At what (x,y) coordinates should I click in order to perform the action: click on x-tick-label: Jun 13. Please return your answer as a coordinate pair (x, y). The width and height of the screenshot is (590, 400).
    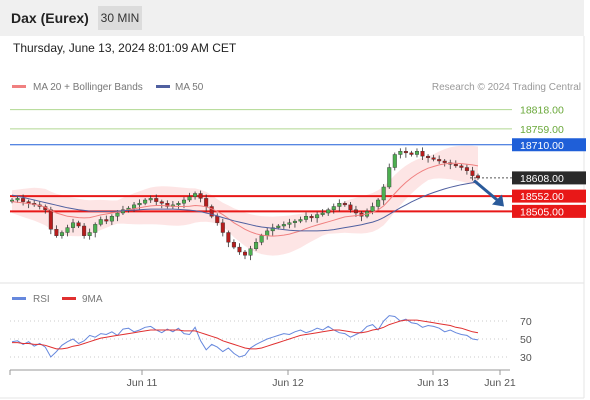
    Looking at the image, I should click on (433, 383).